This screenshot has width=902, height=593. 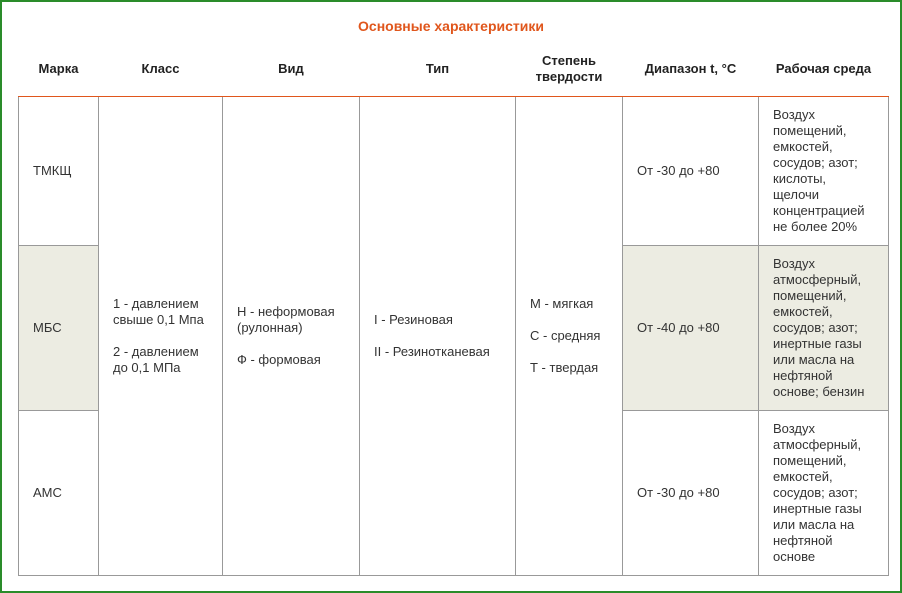 I want to click on column-header: Степень твердости, so click(x=569, y=69).